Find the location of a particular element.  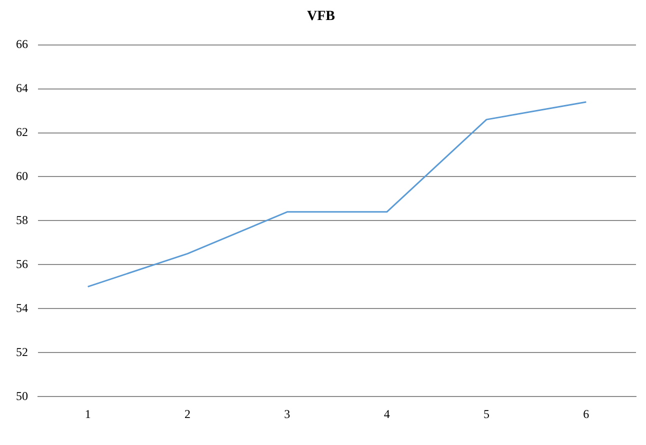

y-tick-label: 52 is located at coordinates (22, 351).